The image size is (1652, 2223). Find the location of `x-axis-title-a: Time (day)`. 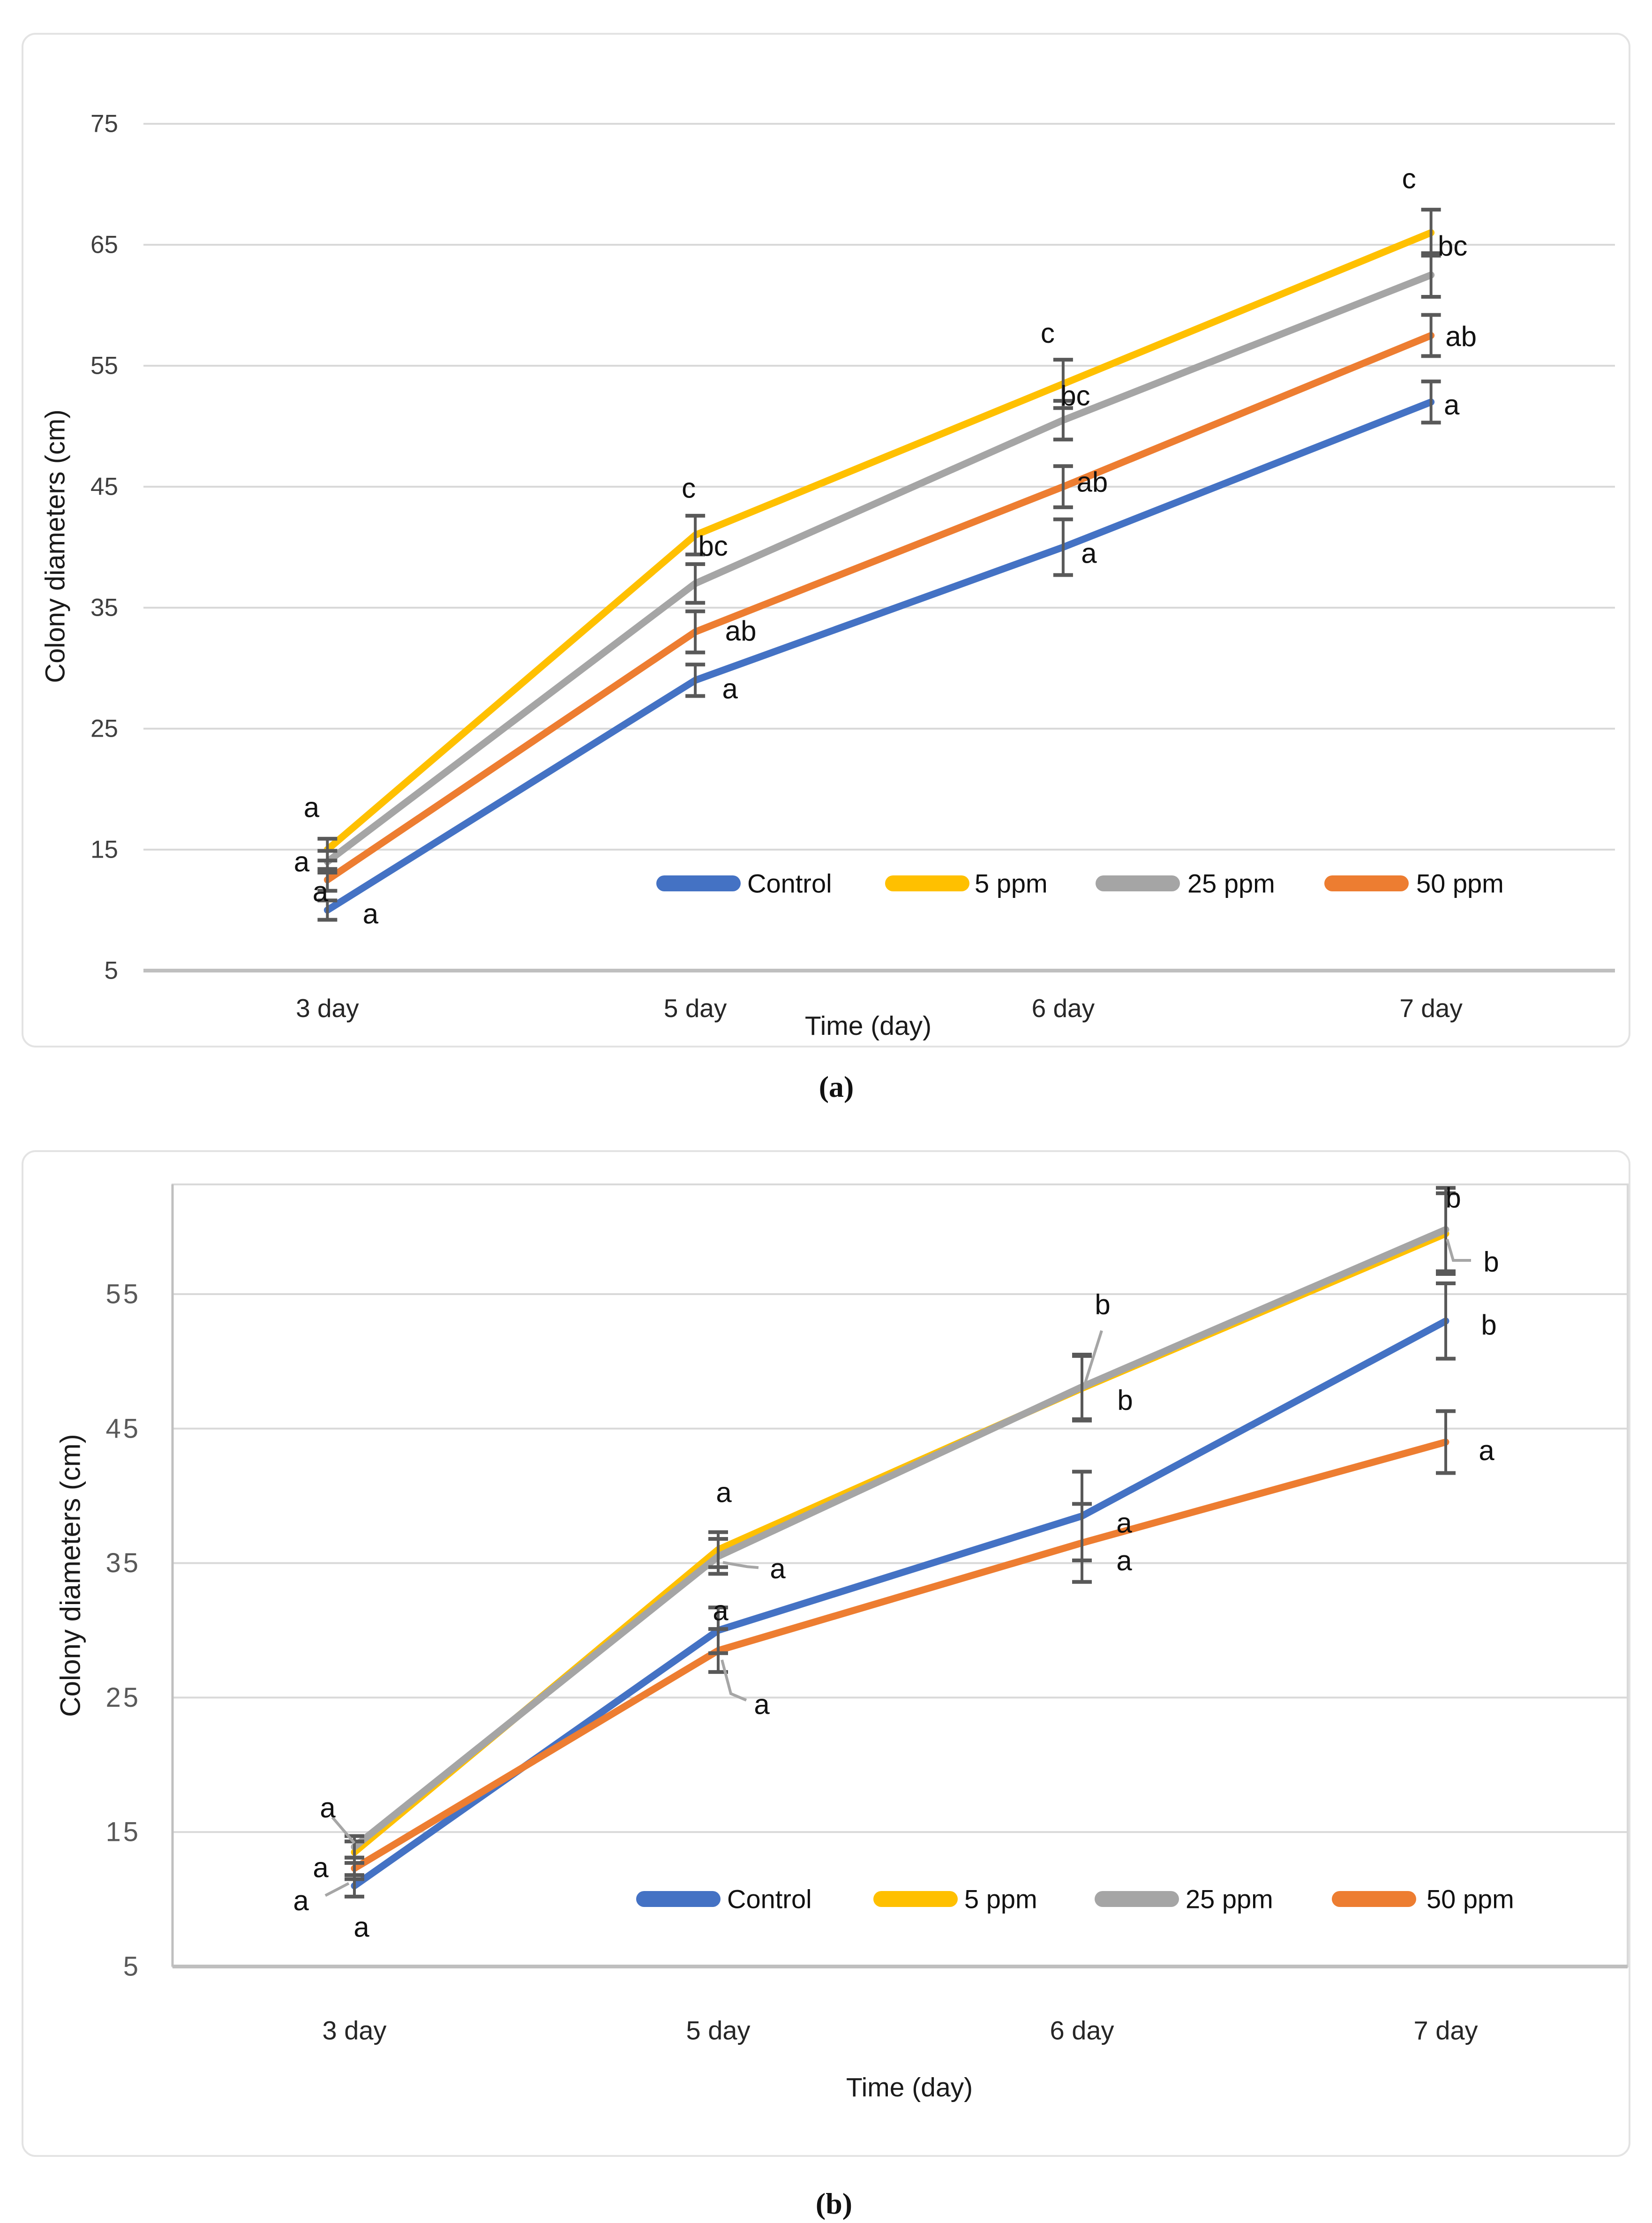

x-axis-title-a: Time (day) is located at coordinates (868, 1026).